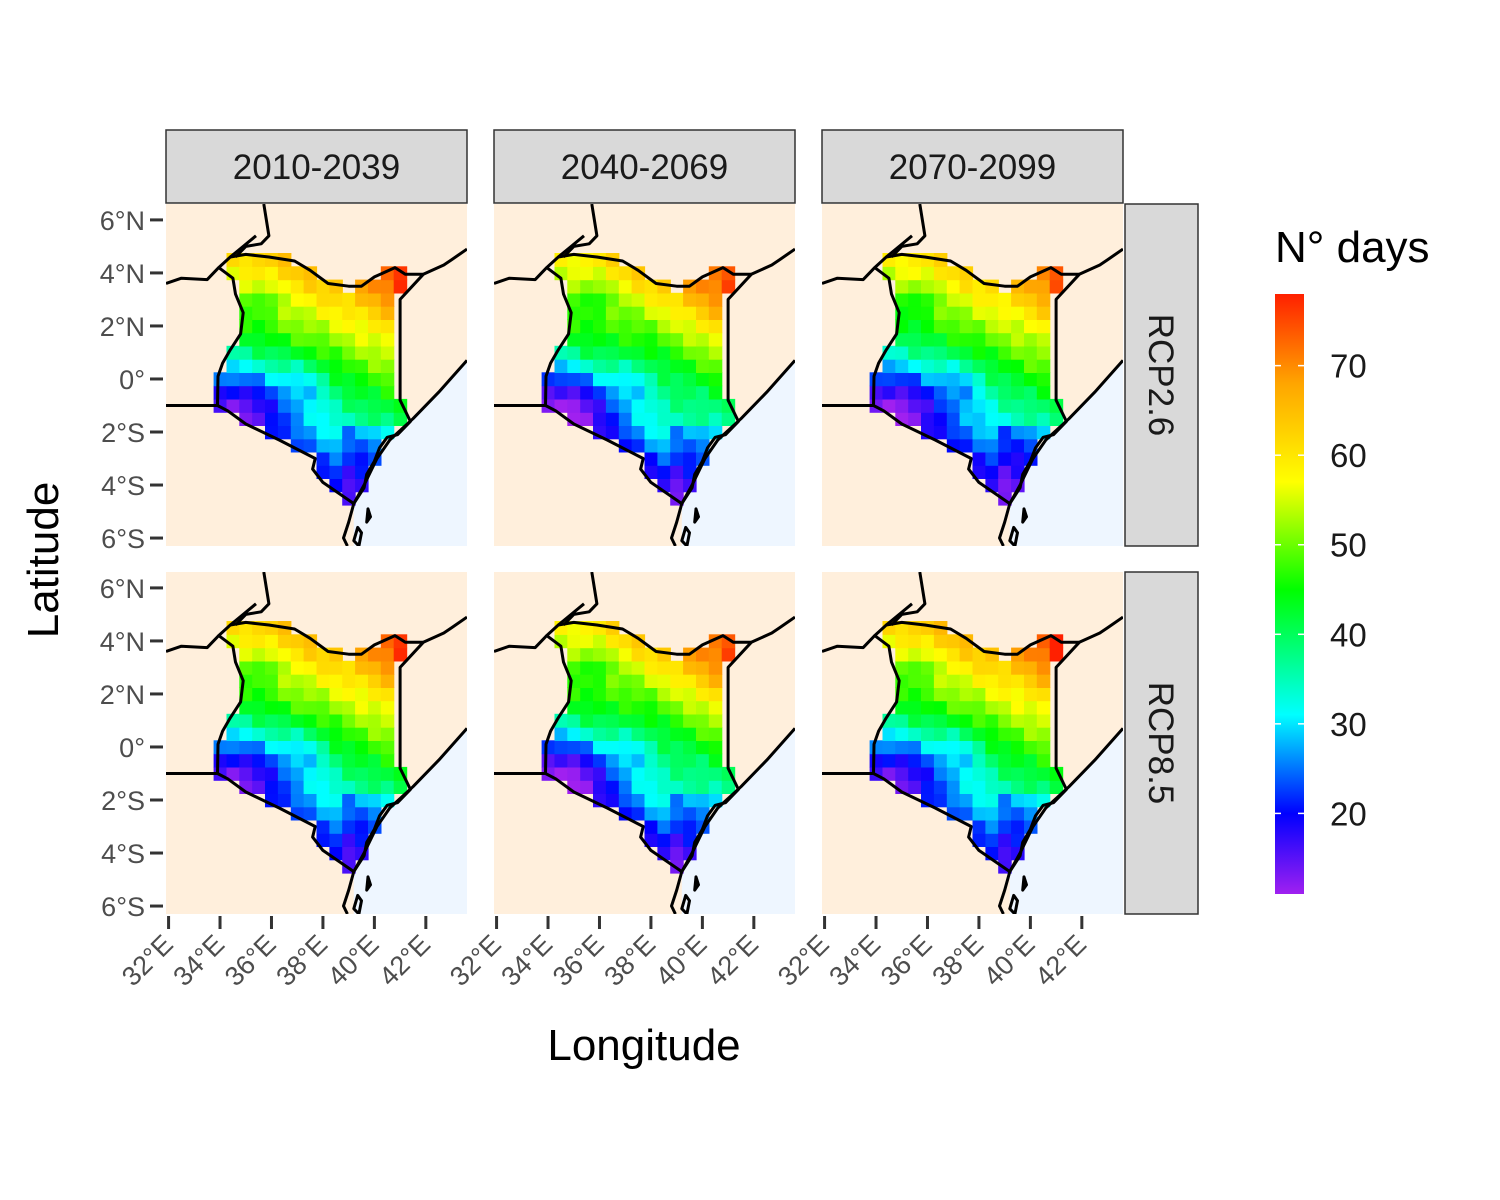 The image size is (1500, 1200). I want to click on legend-colorbar, so click(1289, 594).